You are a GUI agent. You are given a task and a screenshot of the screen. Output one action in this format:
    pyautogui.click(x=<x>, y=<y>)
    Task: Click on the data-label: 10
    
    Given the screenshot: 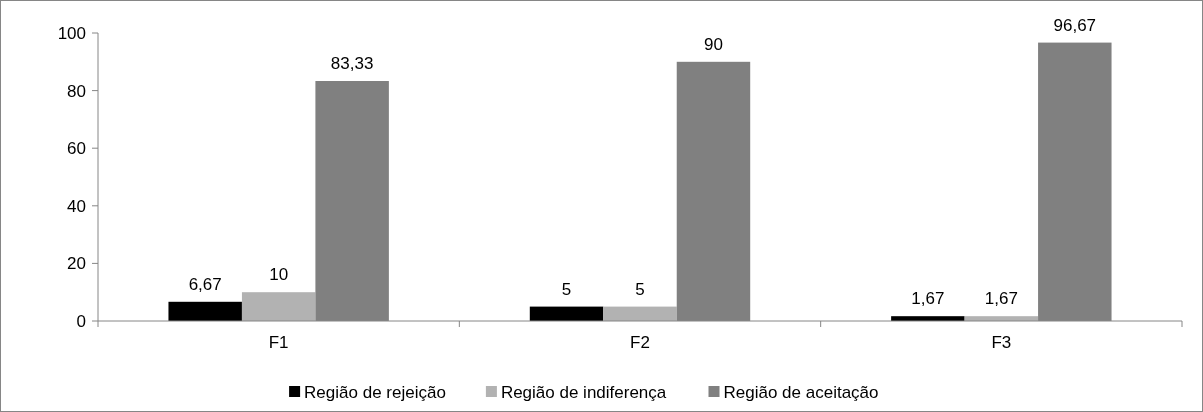 What is the action you would take?
    pyautogui.click(x=279, y=275)
    